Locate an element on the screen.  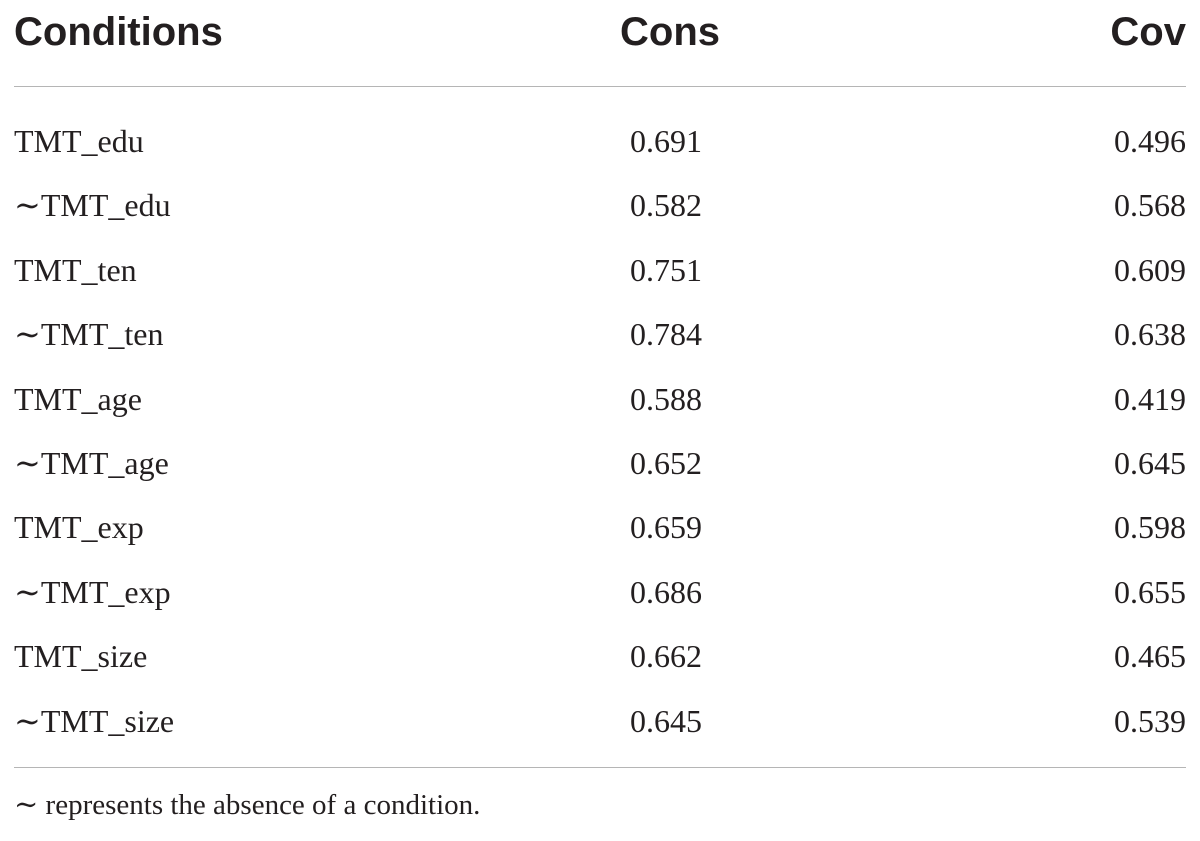
condition-cell: TMT_age is located at coordinates (78, 398).